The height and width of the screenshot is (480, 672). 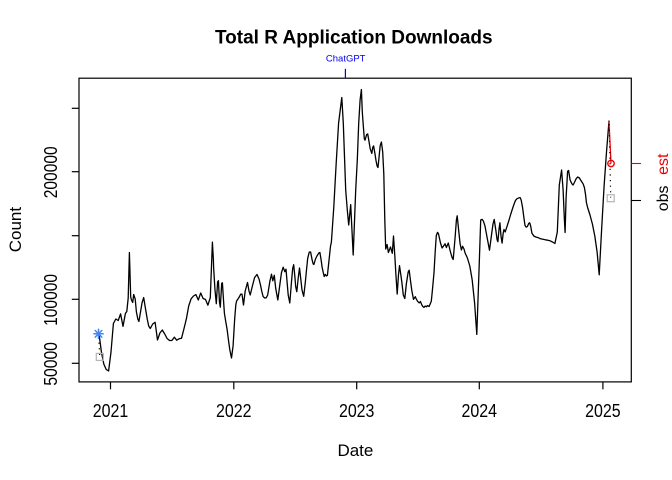 What do you see at coordinates (357, 411) in the screenshot?
I see `svg-text: 2023` at bounding box center [357, 411].